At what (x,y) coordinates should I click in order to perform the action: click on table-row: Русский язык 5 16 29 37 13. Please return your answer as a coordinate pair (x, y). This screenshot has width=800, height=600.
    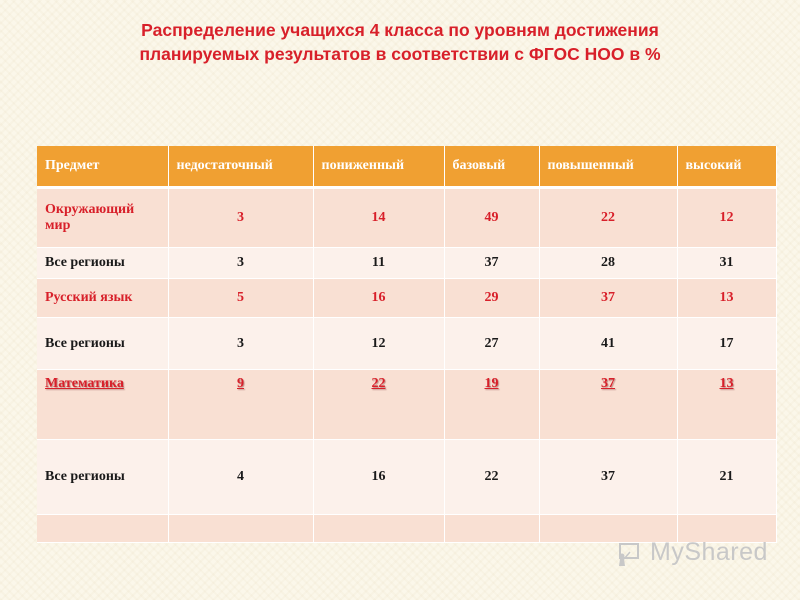
    Looking at the image, I should click on (407, 298).